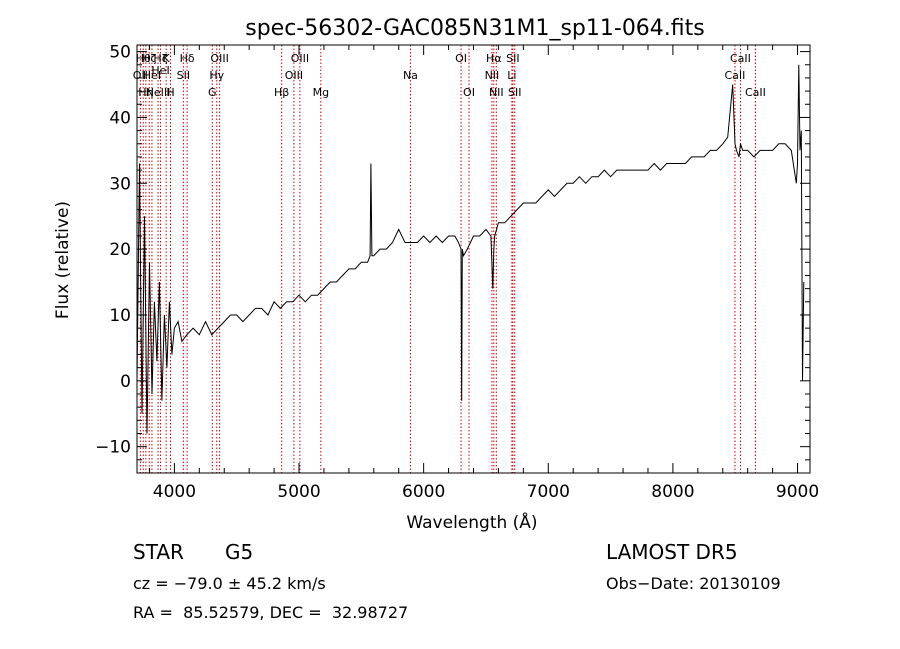 The width and height of the screenshot is (900, 649). I want to click on survey-name: LAMOST DR5, so click(672, 552).